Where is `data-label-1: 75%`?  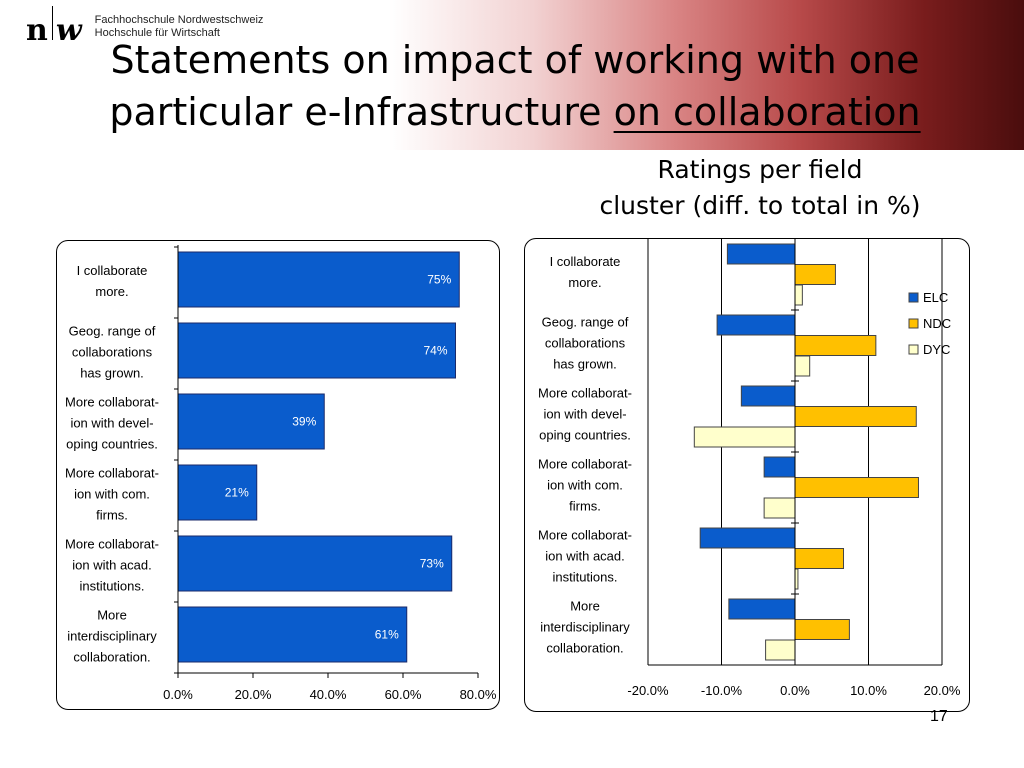
data-label-1: 75% is located at coordinates (439, 280).